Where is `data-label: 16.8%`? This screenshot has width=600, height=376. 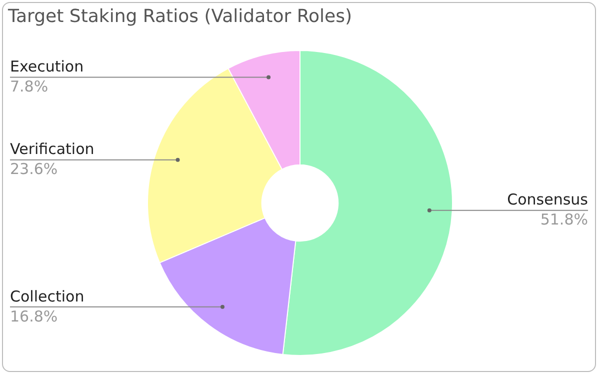 data-label: 16.8% is located at coordinates (34, 316).